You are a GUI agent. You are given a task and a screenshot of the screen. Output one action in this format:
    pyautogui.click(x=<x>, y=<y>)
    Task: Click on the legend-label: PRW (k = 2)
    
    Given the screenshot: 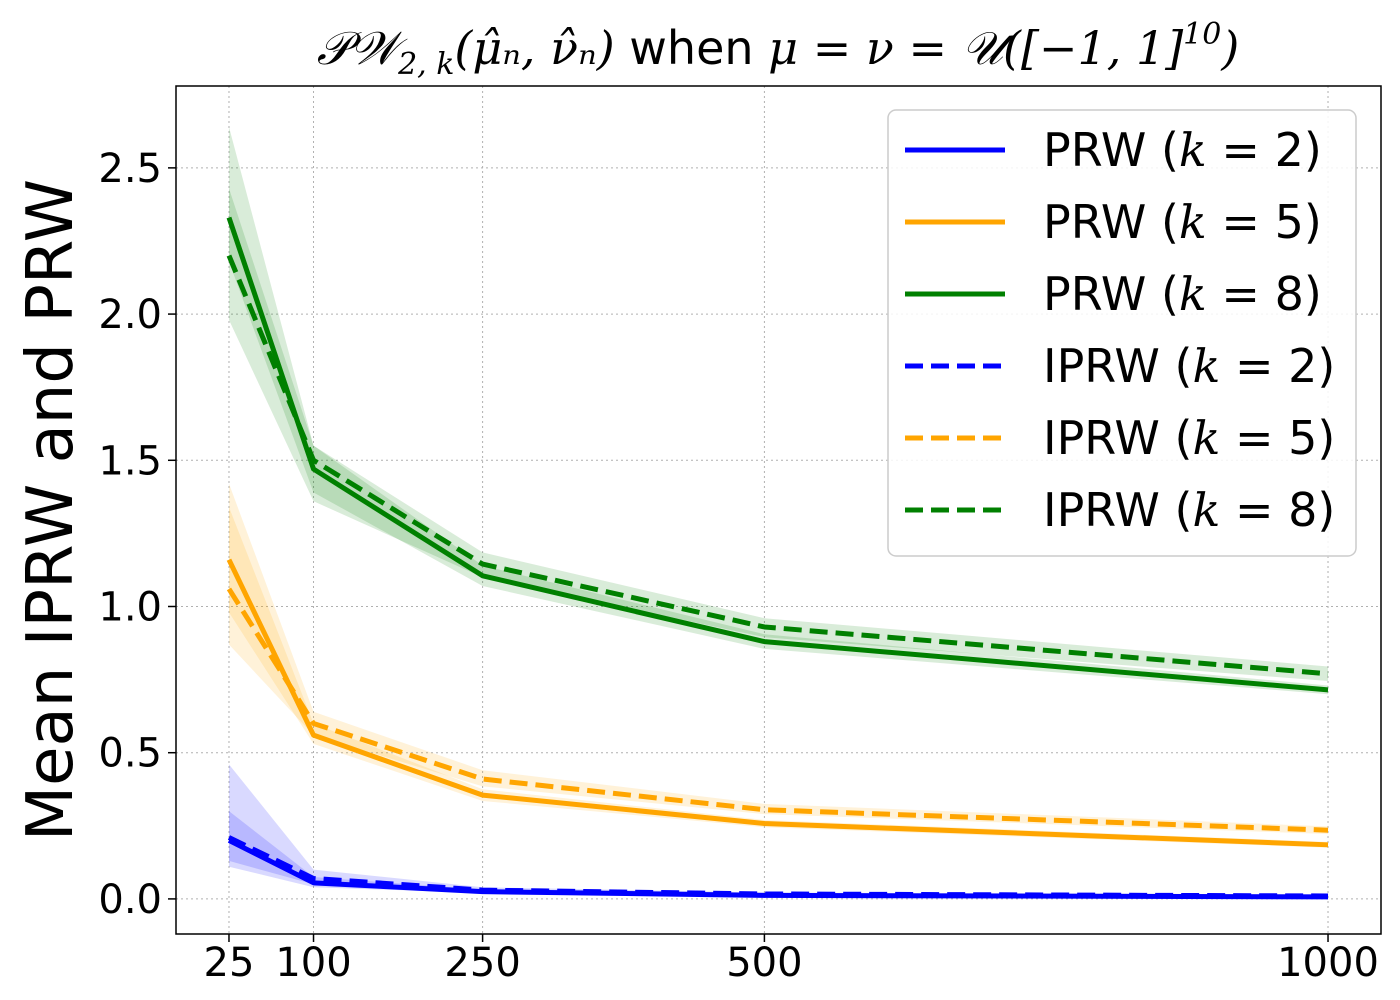 What is the action you would take?
    pyautogui.click(x=1182, y=150)
    